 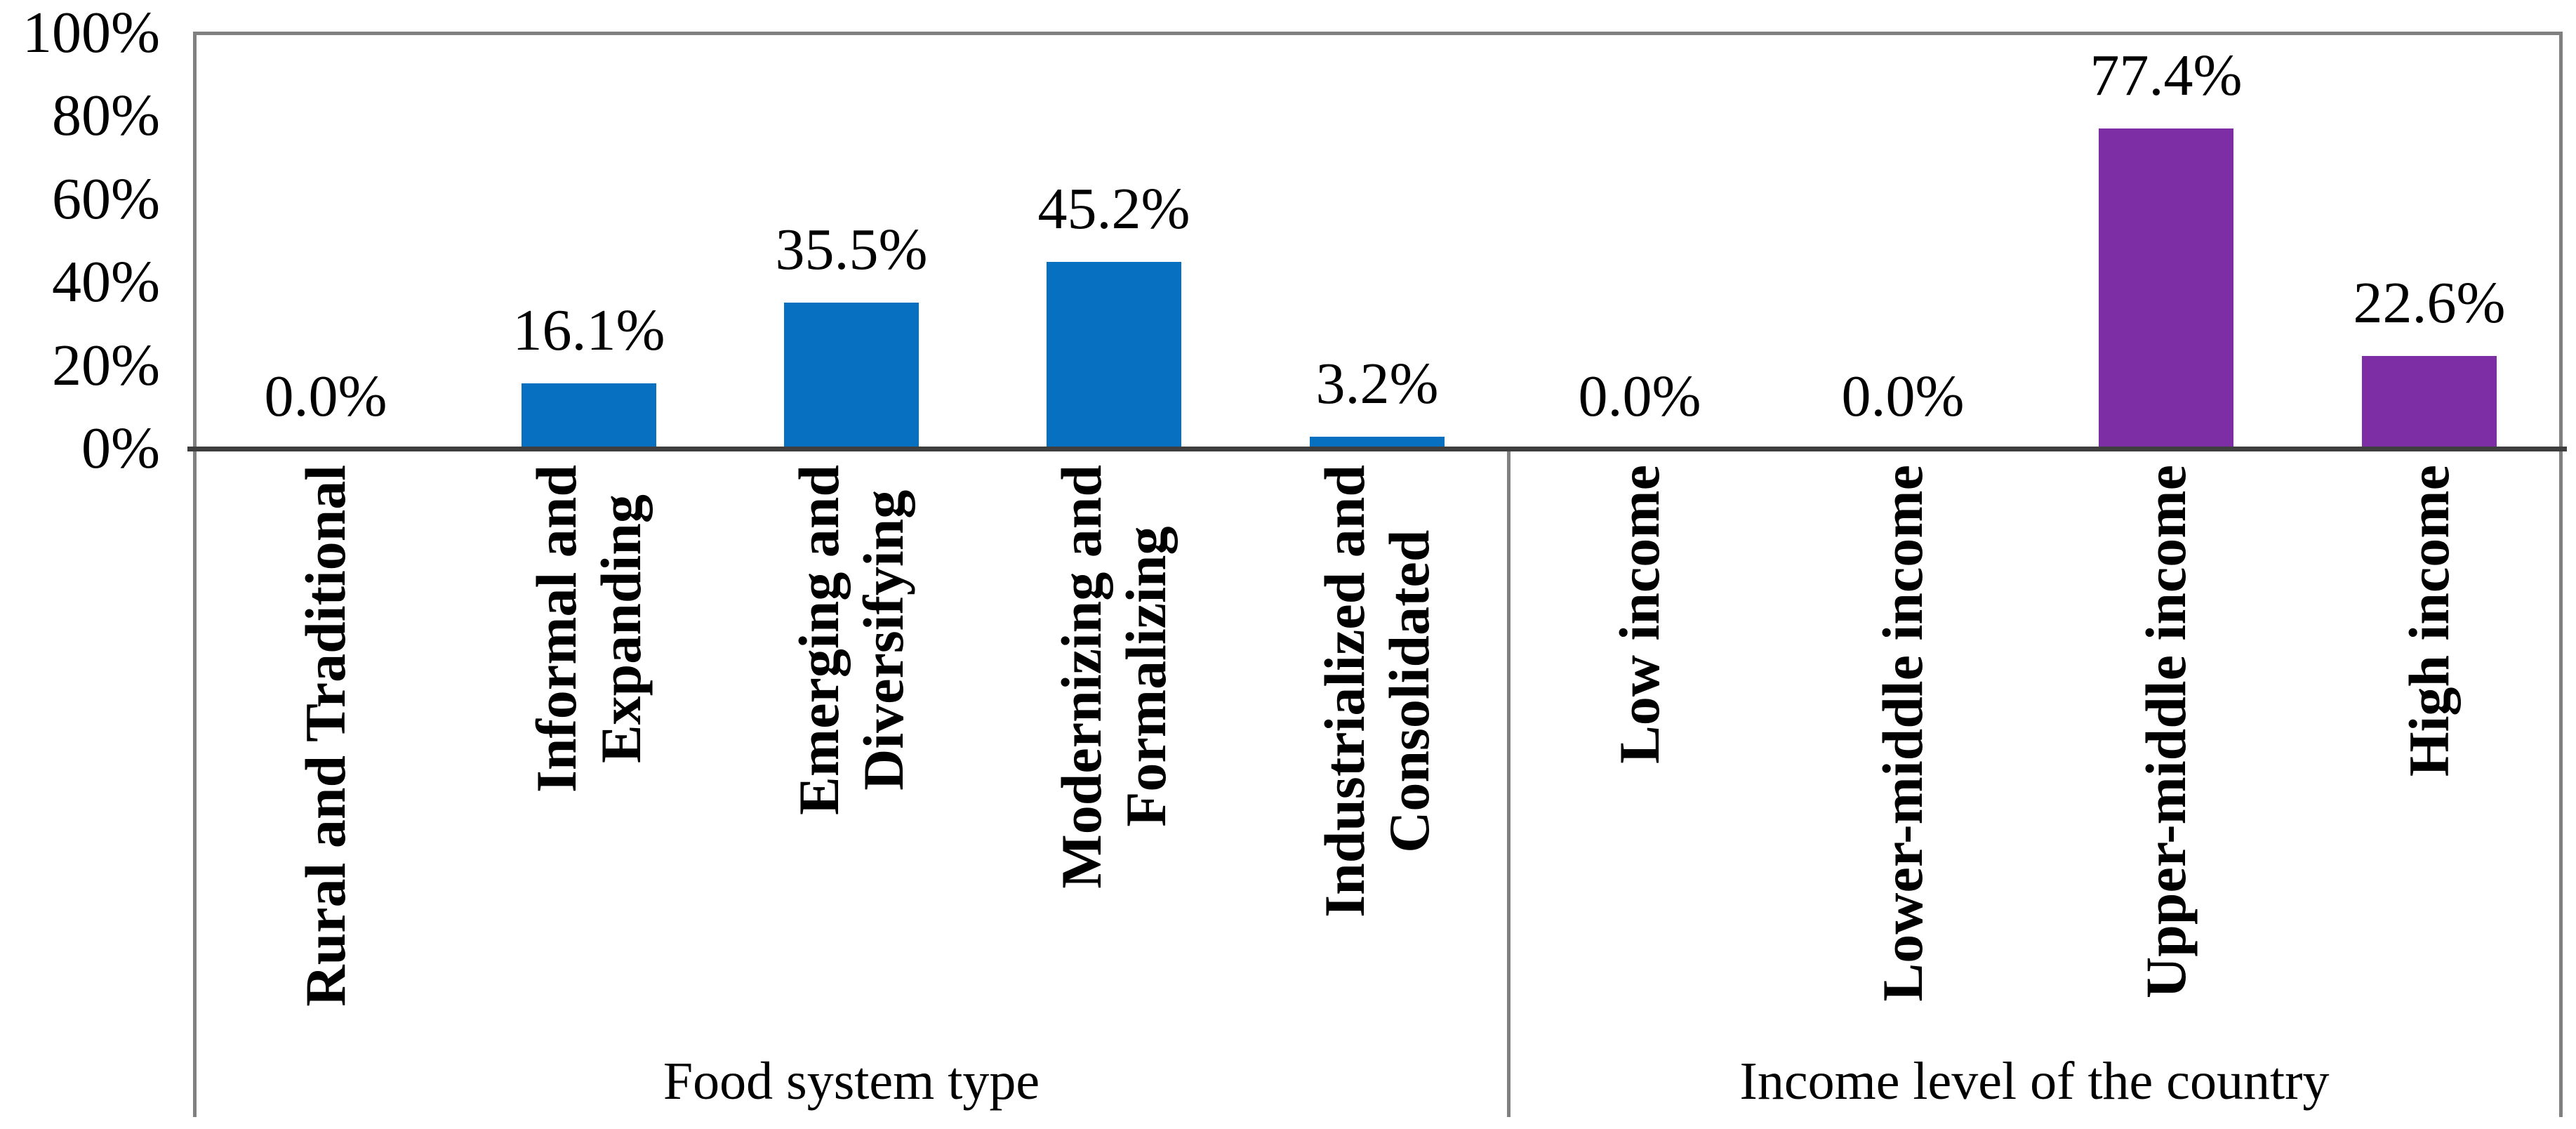 What do you see at coordinates (589, 330) in the screenshot?
I see `bar-value-label: 16.1%` at bounding box center [589, 330].